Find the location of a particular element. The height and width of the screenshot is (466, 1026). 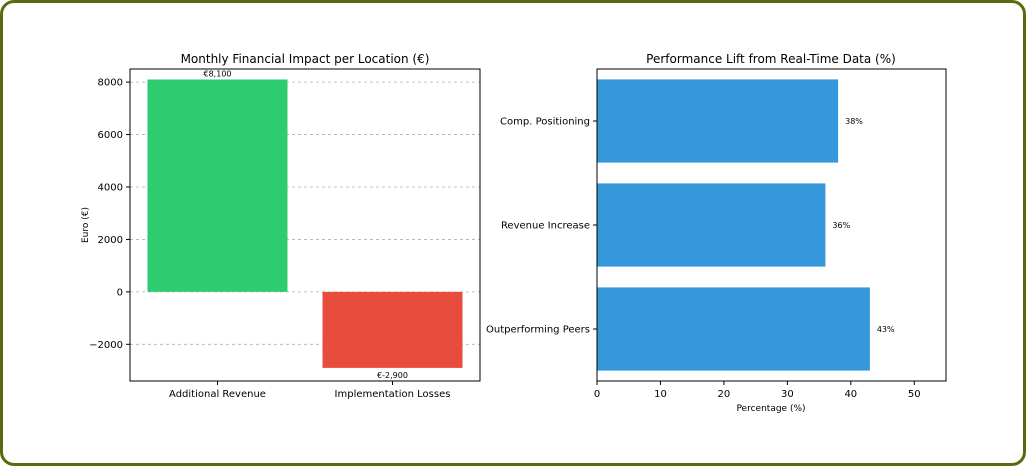

x-tick-label: 20 is located at coordinates (724, 394).